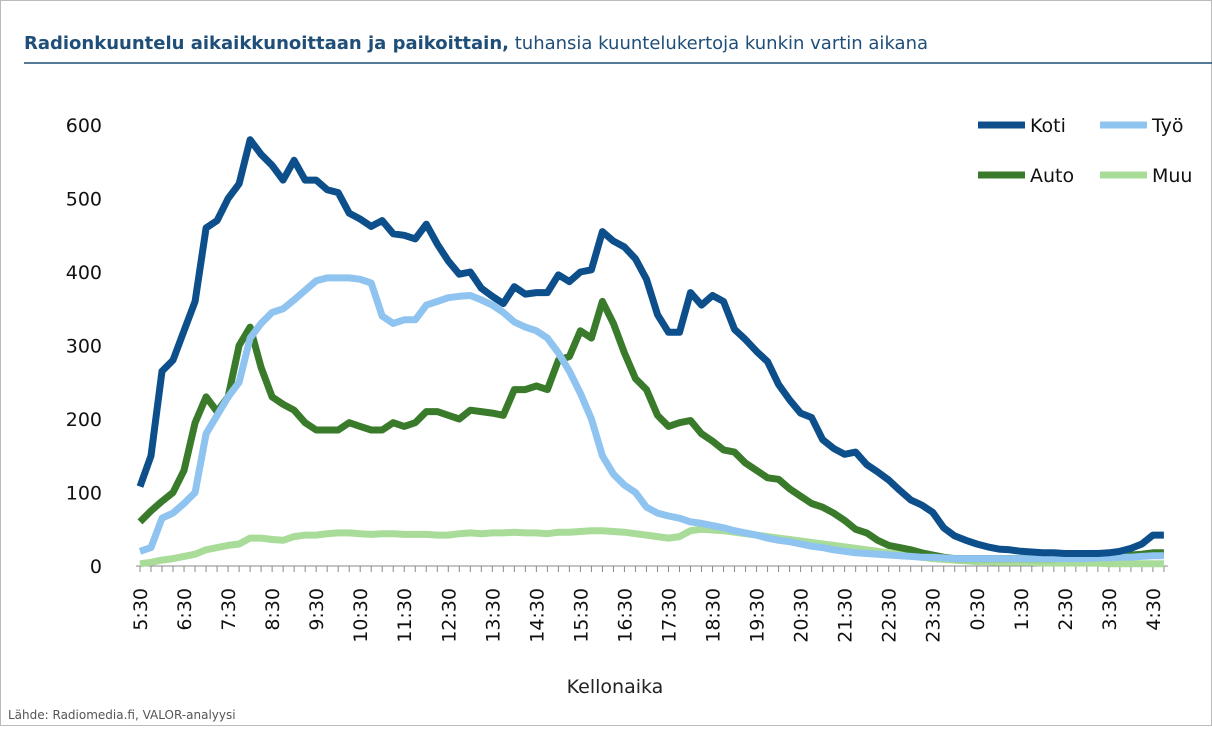  I want to click on x-tick-label: 9:30, so click(317, 609).